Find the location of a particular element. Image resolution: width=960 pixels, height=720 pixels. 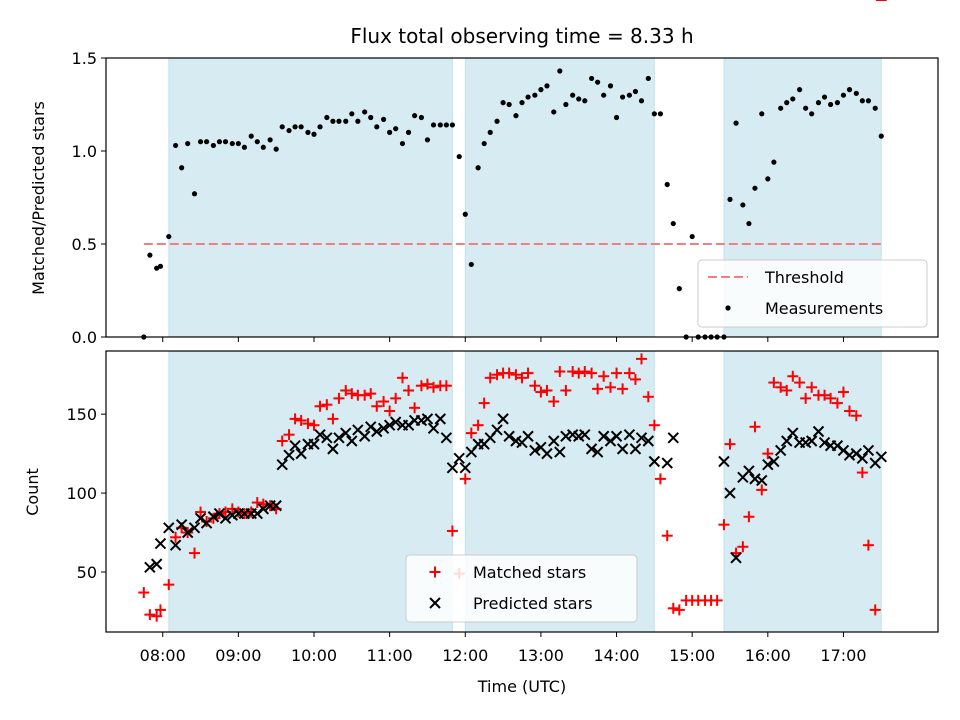

predicted-point-65-b is located at coordinates (560, 452).